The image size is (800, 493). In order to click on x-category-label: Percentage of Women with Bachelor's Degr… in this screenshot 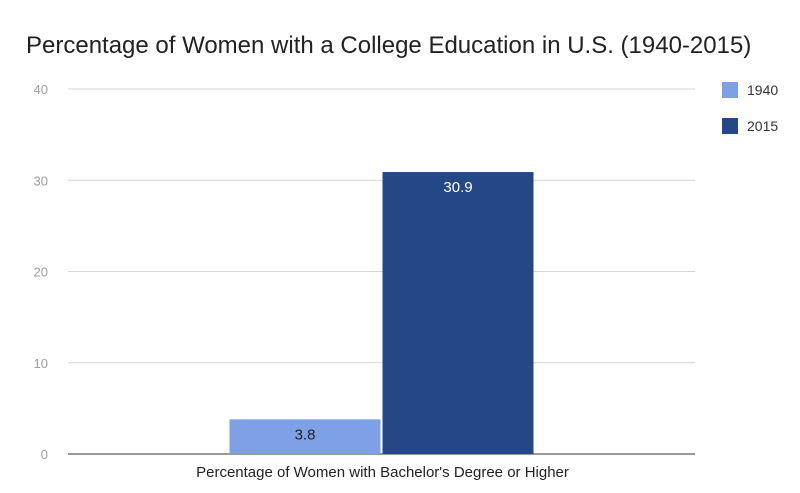, I will do `click(382, 472)`.